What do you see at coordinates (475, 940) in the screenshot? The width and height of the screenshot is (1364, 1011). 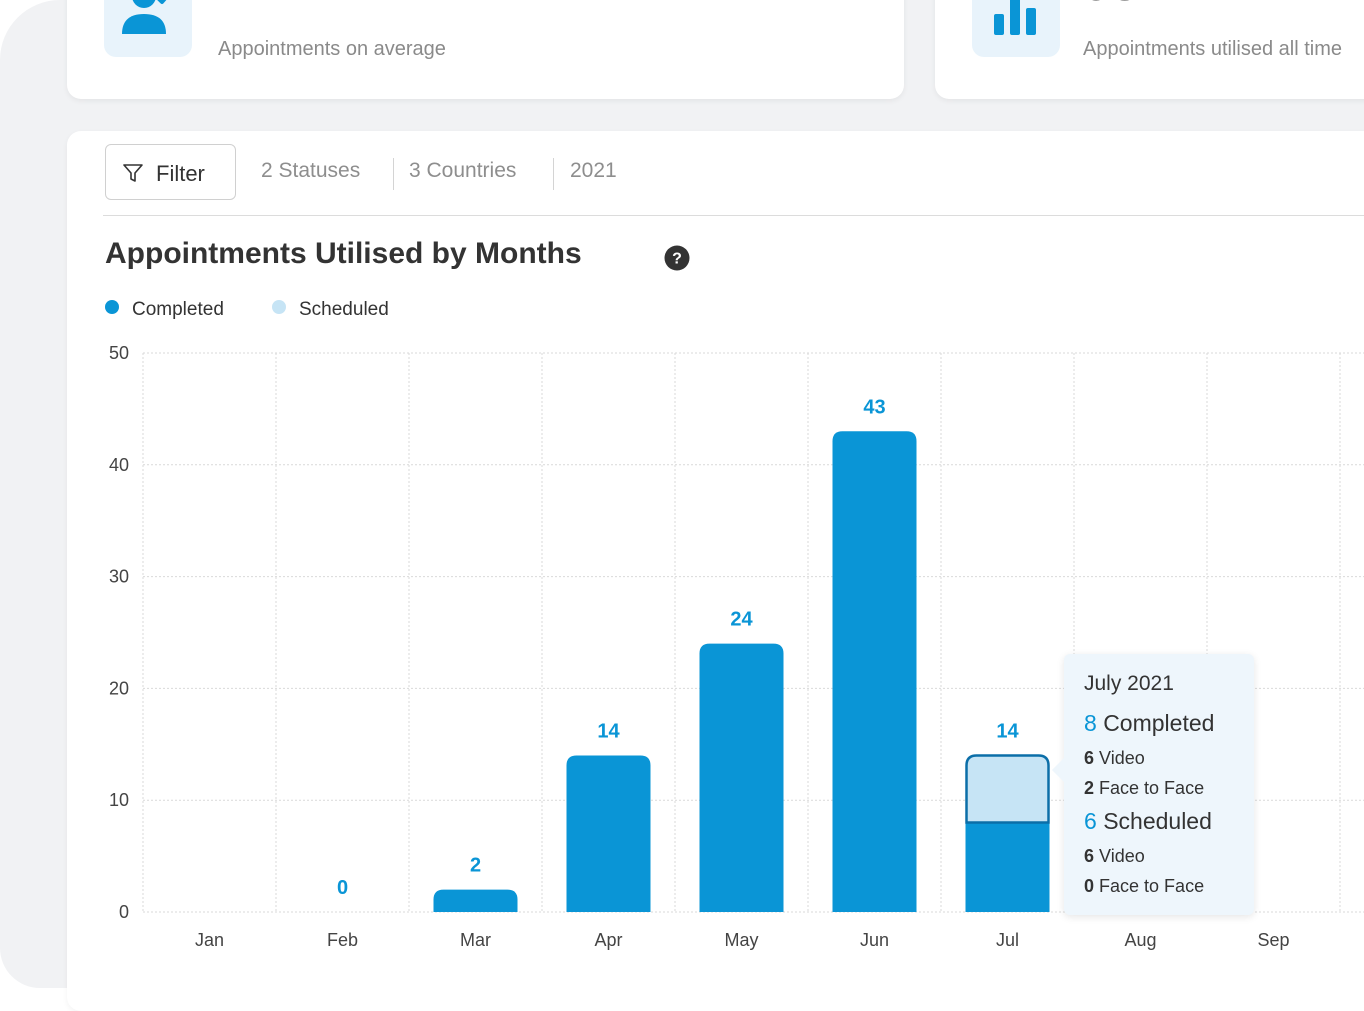 I see `x-tick-label: Mar` at bounding box center [475, 940].